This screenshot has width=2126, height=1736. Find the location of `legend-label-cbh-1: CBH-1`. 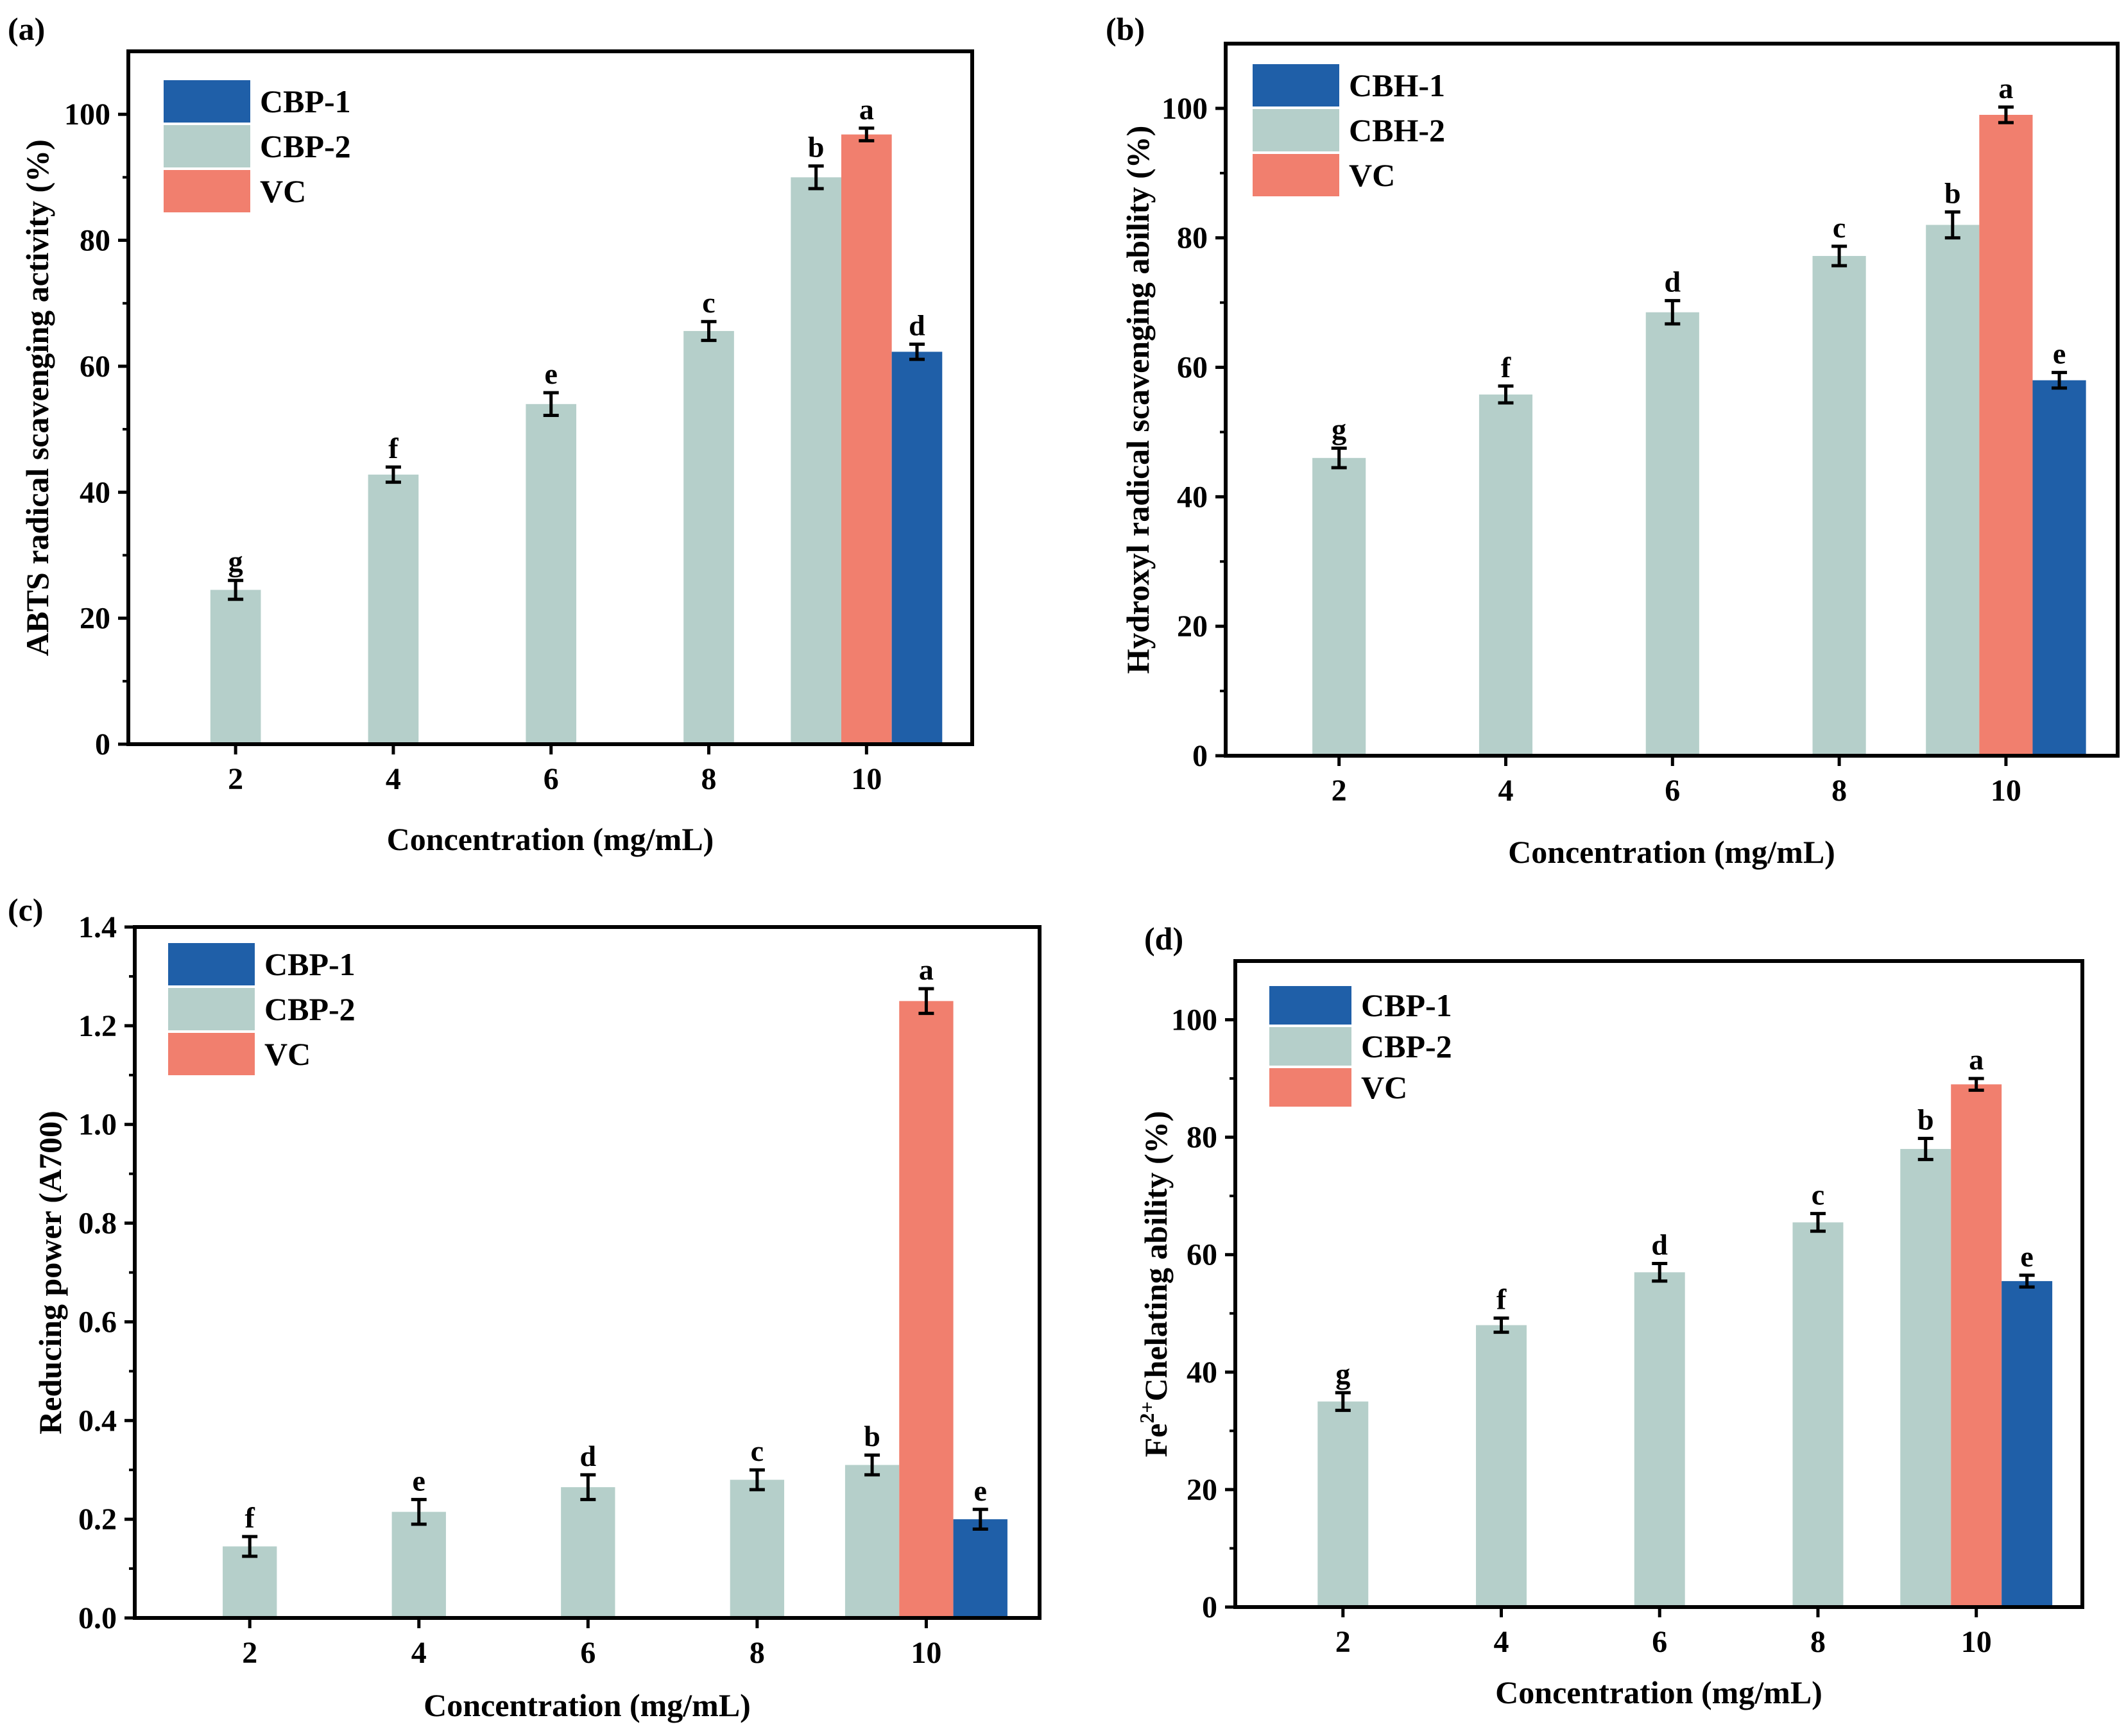

legend-label-cbh-1: CBH-1 is located at coordinates (1397, 85).